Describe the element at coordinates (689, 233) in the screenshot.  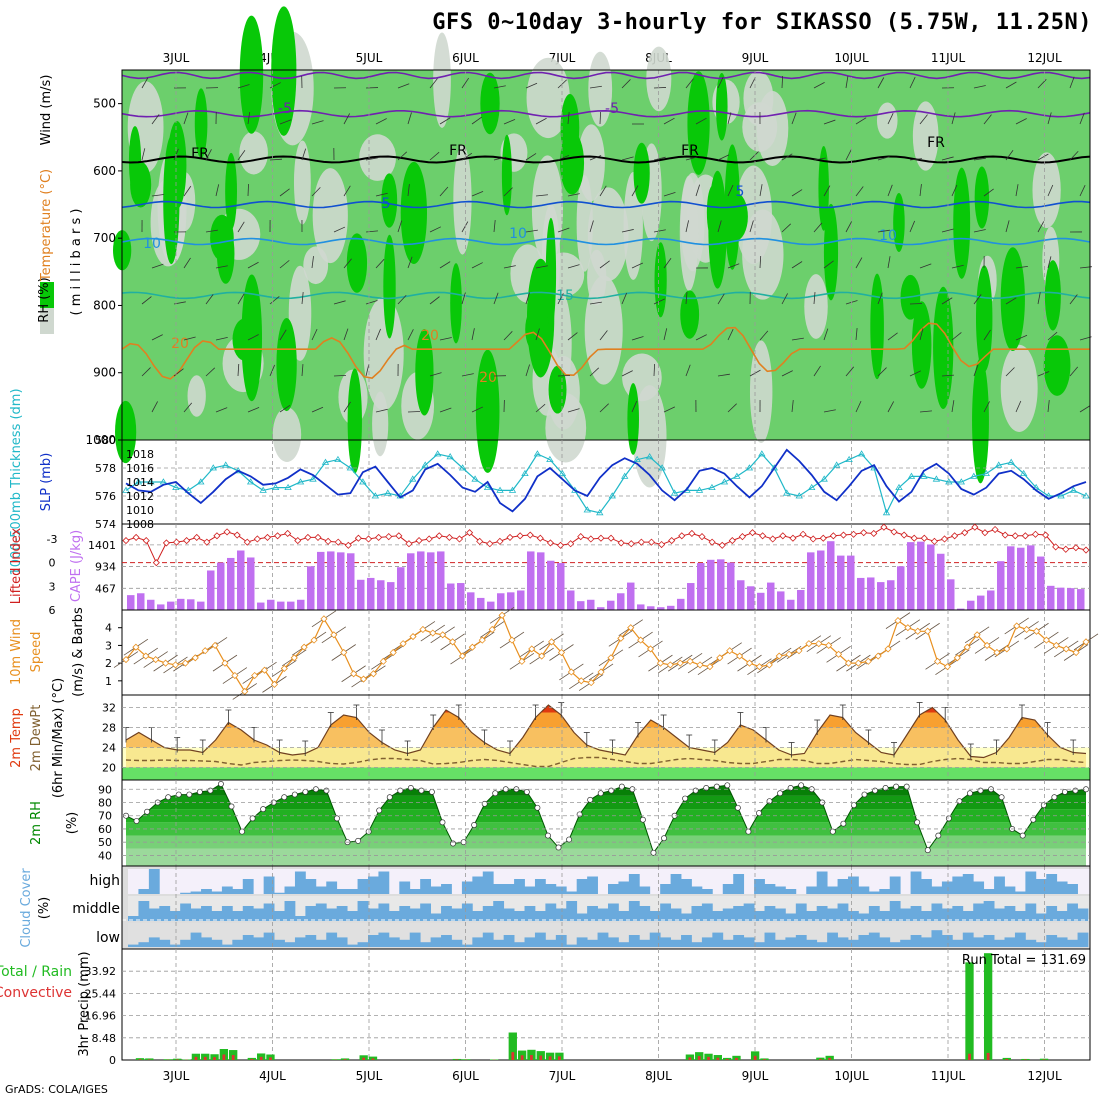
I see `rh-dry-patch` at that location.